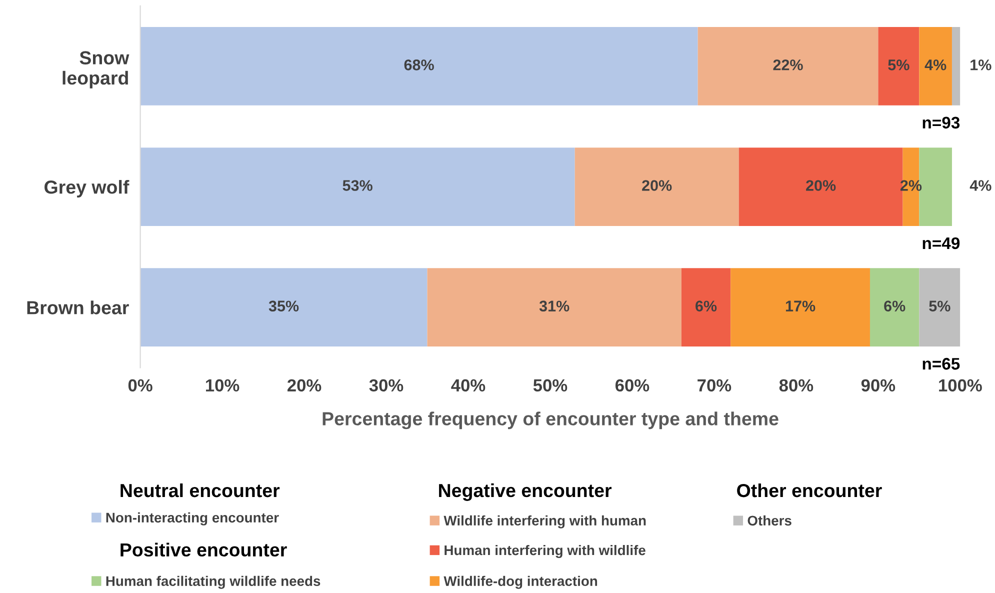  I want to click on data-label: 22%, so click(788, 65).